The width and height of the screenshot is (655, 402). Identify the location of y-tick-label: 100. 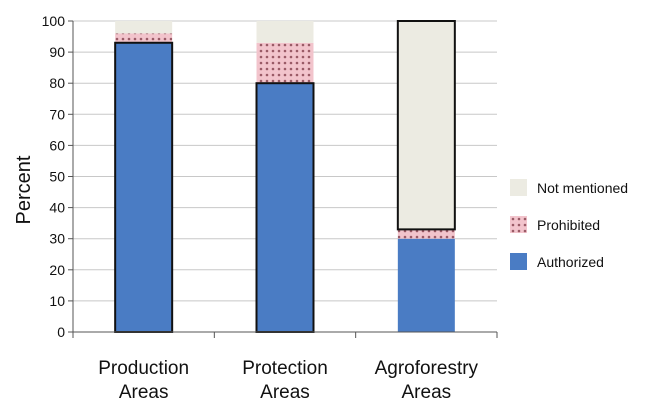
(54, 21).